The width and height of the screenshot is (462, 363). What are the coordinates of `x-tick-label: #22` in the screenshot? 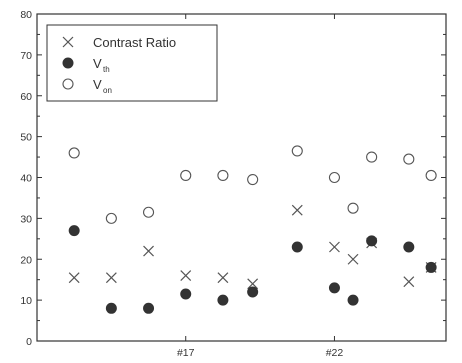 It's located at (335, 353).